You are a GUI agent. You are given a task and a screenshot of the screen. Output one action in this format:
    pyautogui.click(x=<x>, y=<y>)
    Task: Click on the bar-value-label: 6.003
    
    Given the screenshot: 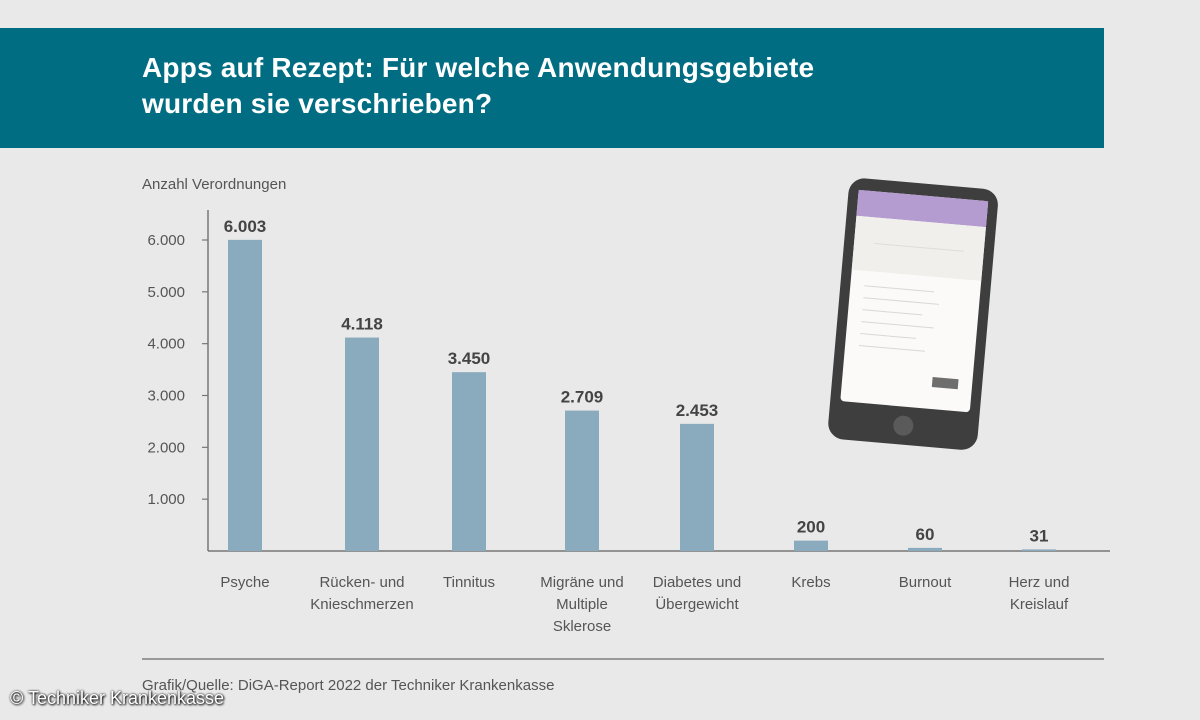 What is the action you would take?
    pyautogui.click(x=245, y=226)
    